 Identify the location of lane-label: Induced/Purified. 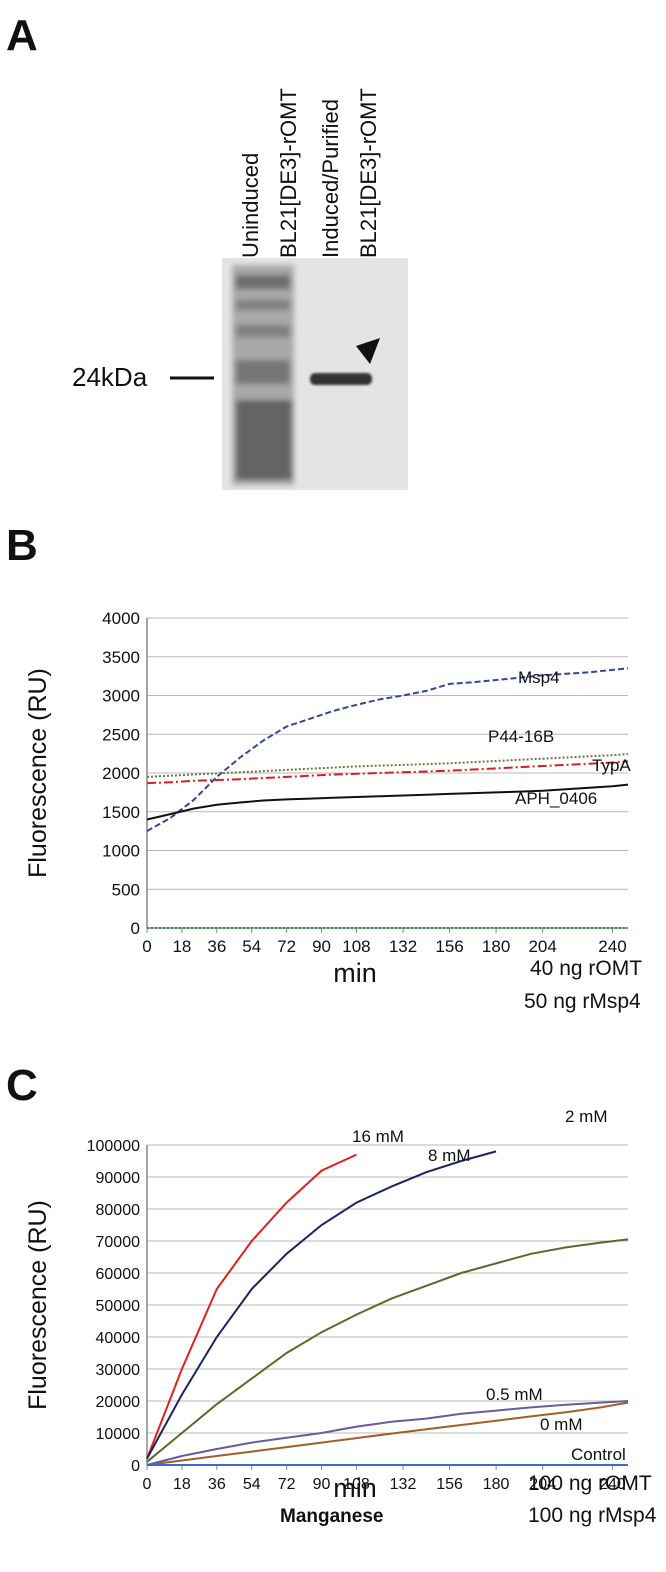
(330, 178).